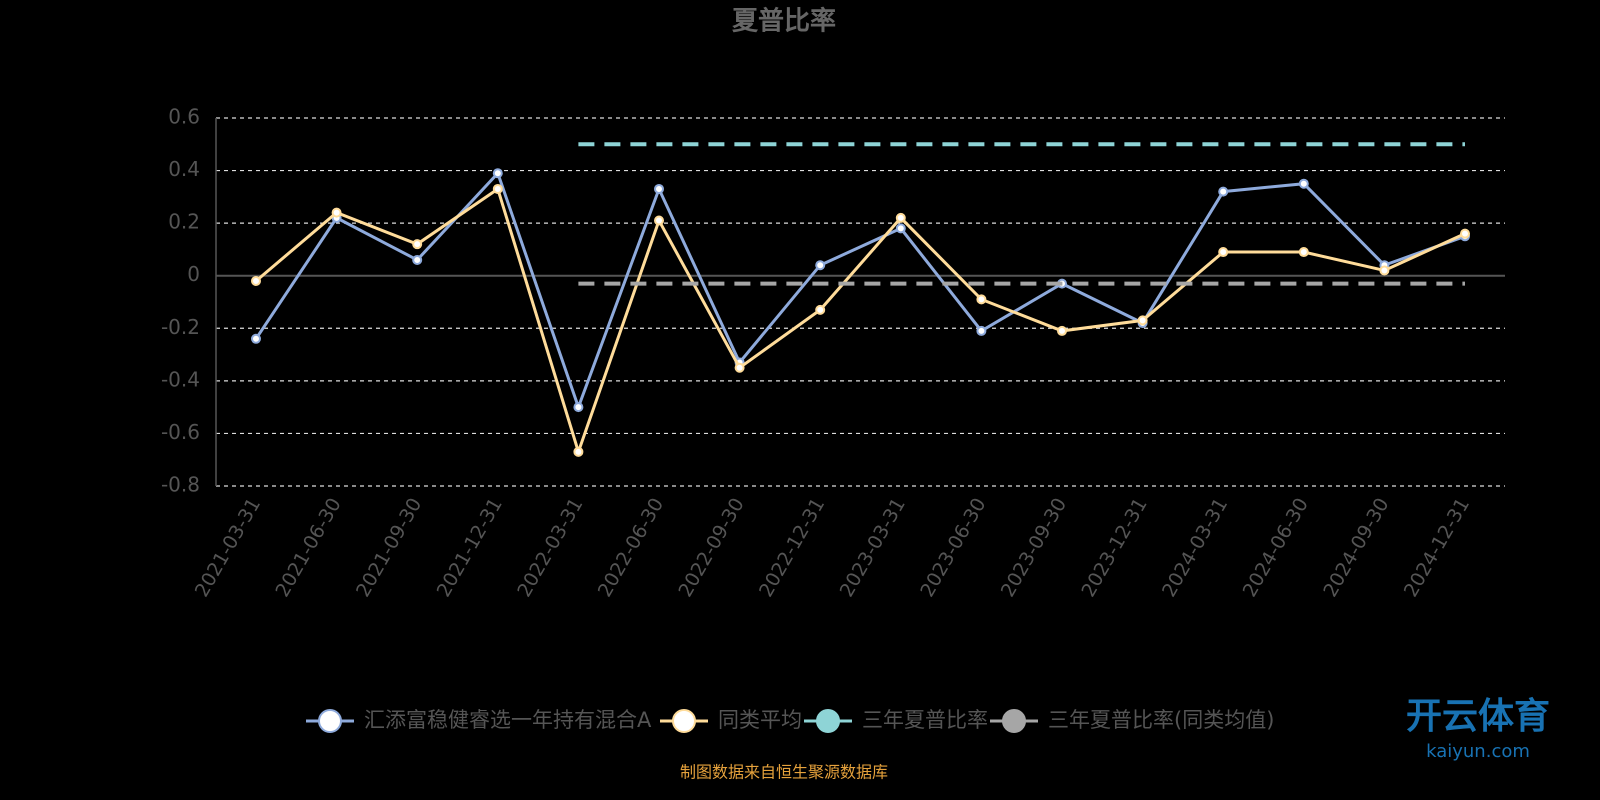  I want to click on x-tick-label: 2024-12-31, so click(1437, 547).